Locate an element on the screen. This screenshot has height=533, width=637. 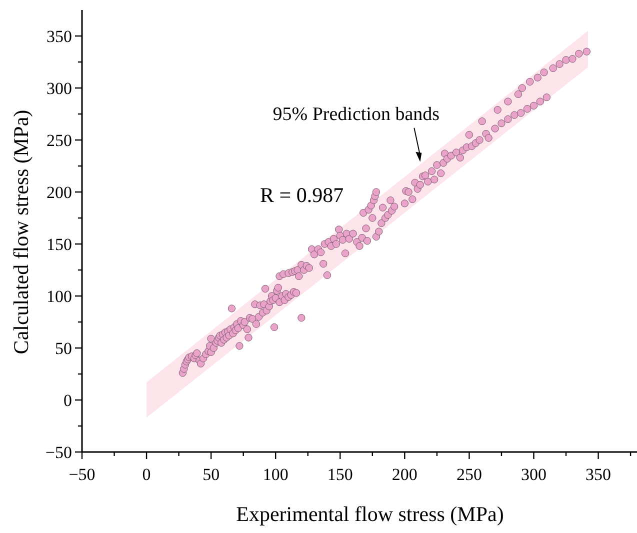
y-tick-label: 150 is located at coordinates (59, 244).